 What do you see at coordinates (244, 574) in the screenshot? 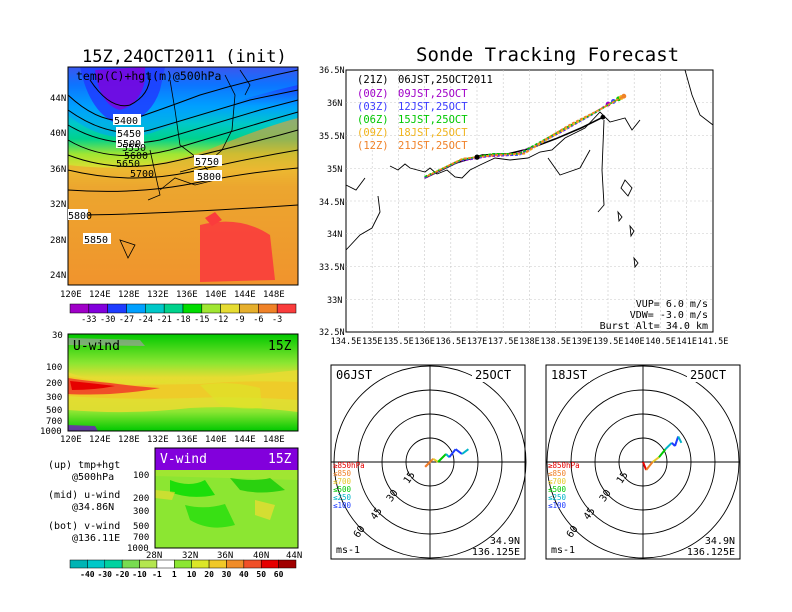
I see `colorbar-label: 40` at bounding box center [244, 574].